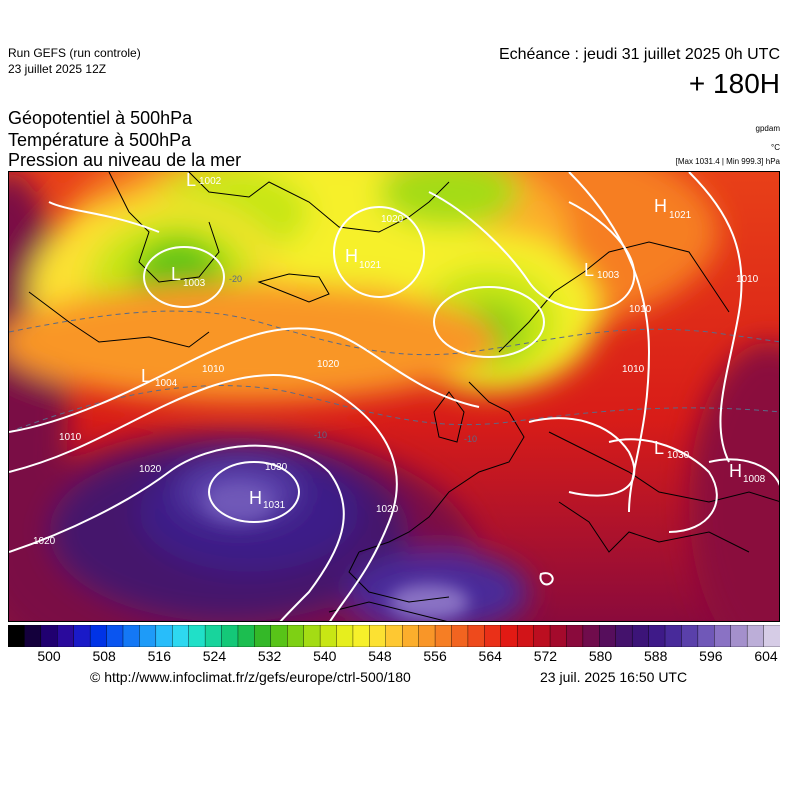  Describe the element at coordinates (119, 319) in the screenshot. I see `labrador-coast` at that location.